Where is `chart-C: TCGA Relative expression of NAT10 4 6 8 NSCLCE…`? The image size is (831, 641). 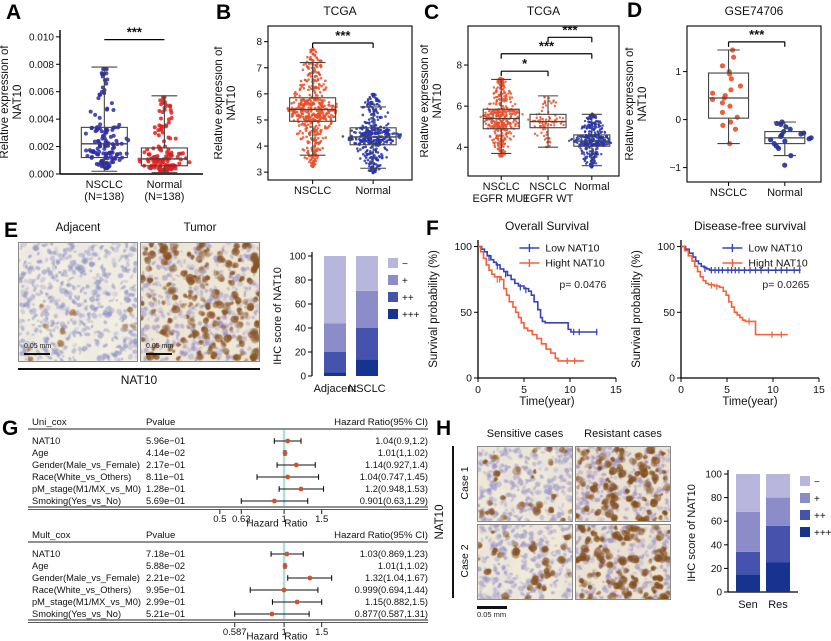
chart-C: TCGA Relative expression of NAT10 4 6 8 NSCLCE… is located at coordinates (520, 104).